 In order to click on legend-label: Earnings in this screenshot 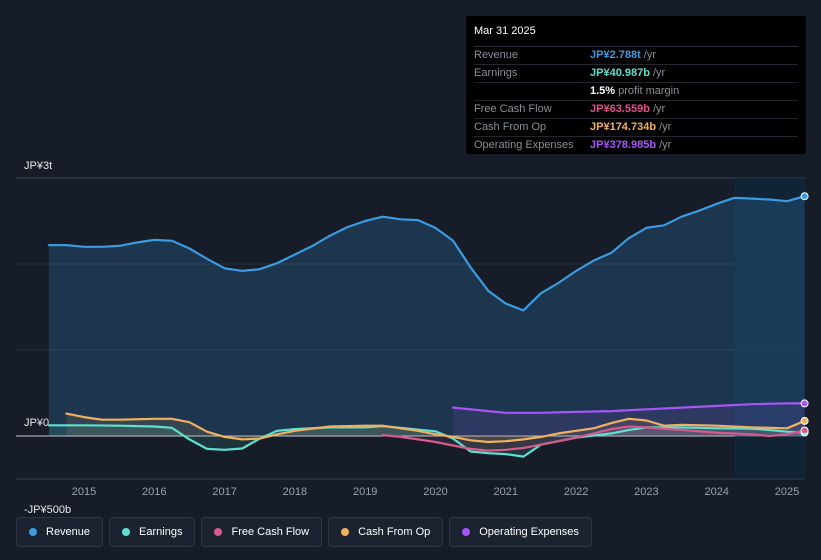, I will do `click(161, 532)`.